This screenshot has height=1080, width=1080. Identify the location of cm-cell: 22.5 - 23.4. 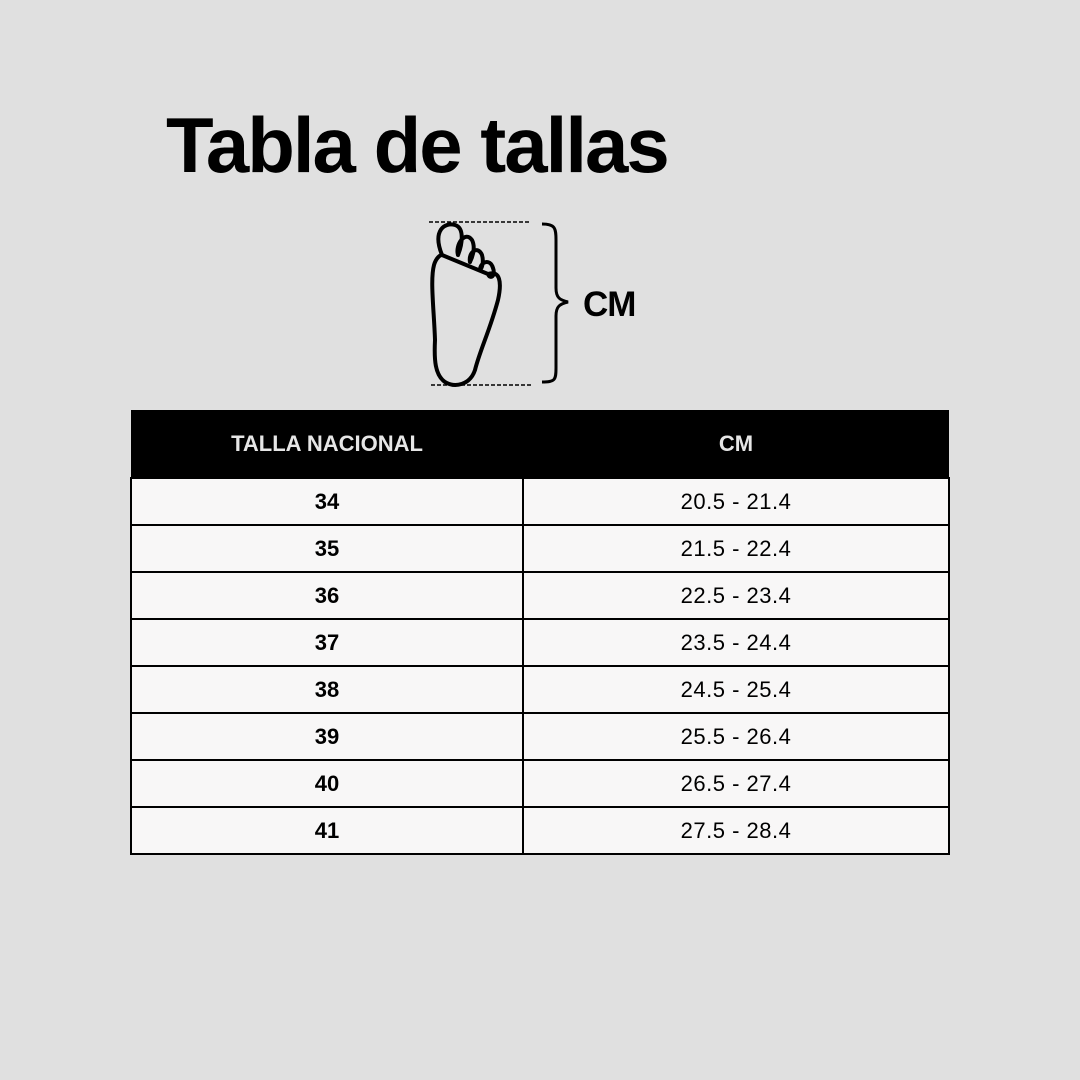
(736, 595).